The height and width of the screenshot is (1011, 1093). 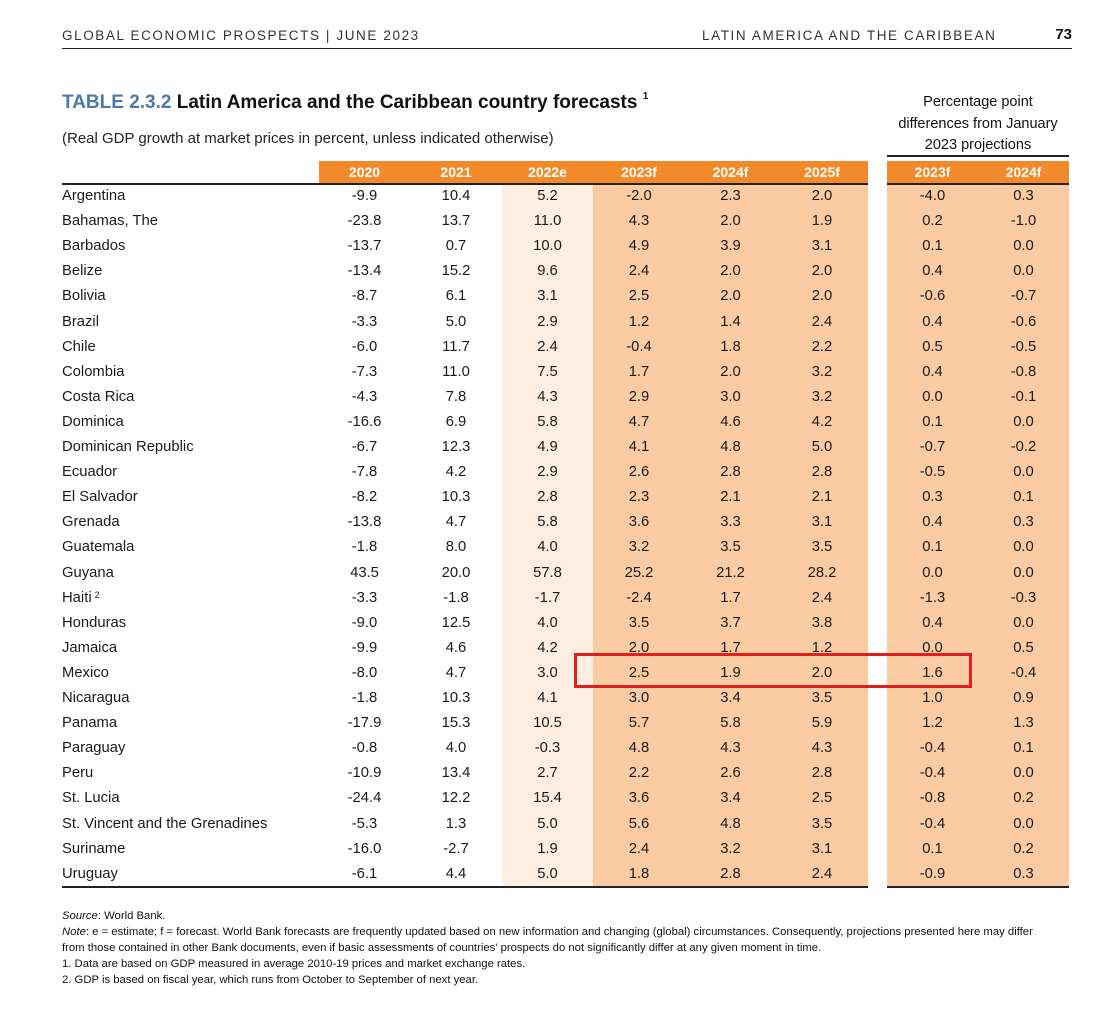 What do you see at coordinates (364, 522) in the screenshot?
I see `growth-value: -13.8` at bounding box center [364, 522].